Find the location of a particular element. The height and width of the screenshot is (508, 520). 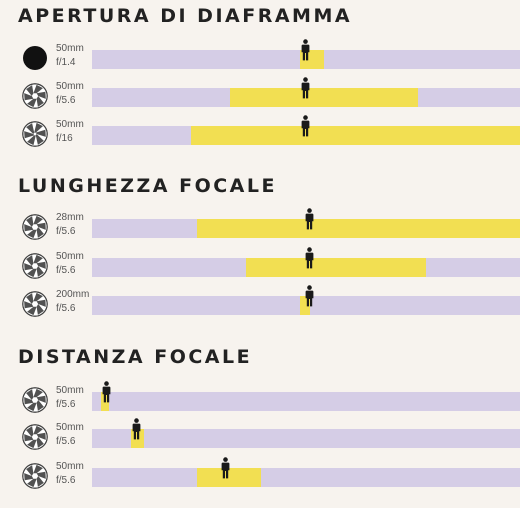

lens-settings: 200mm f/5.6 is located at coordinates (72, 302).